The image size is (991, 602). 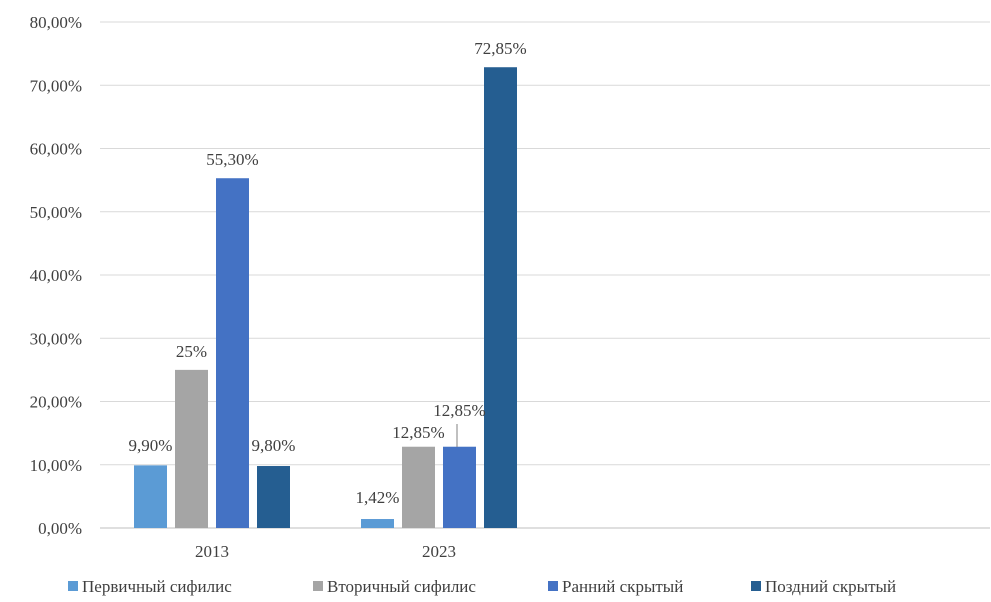 What do you see at coordinates (439, 551) in the screenshot?
I see `x-category-label: 2023` at bounding box center [439, 551].